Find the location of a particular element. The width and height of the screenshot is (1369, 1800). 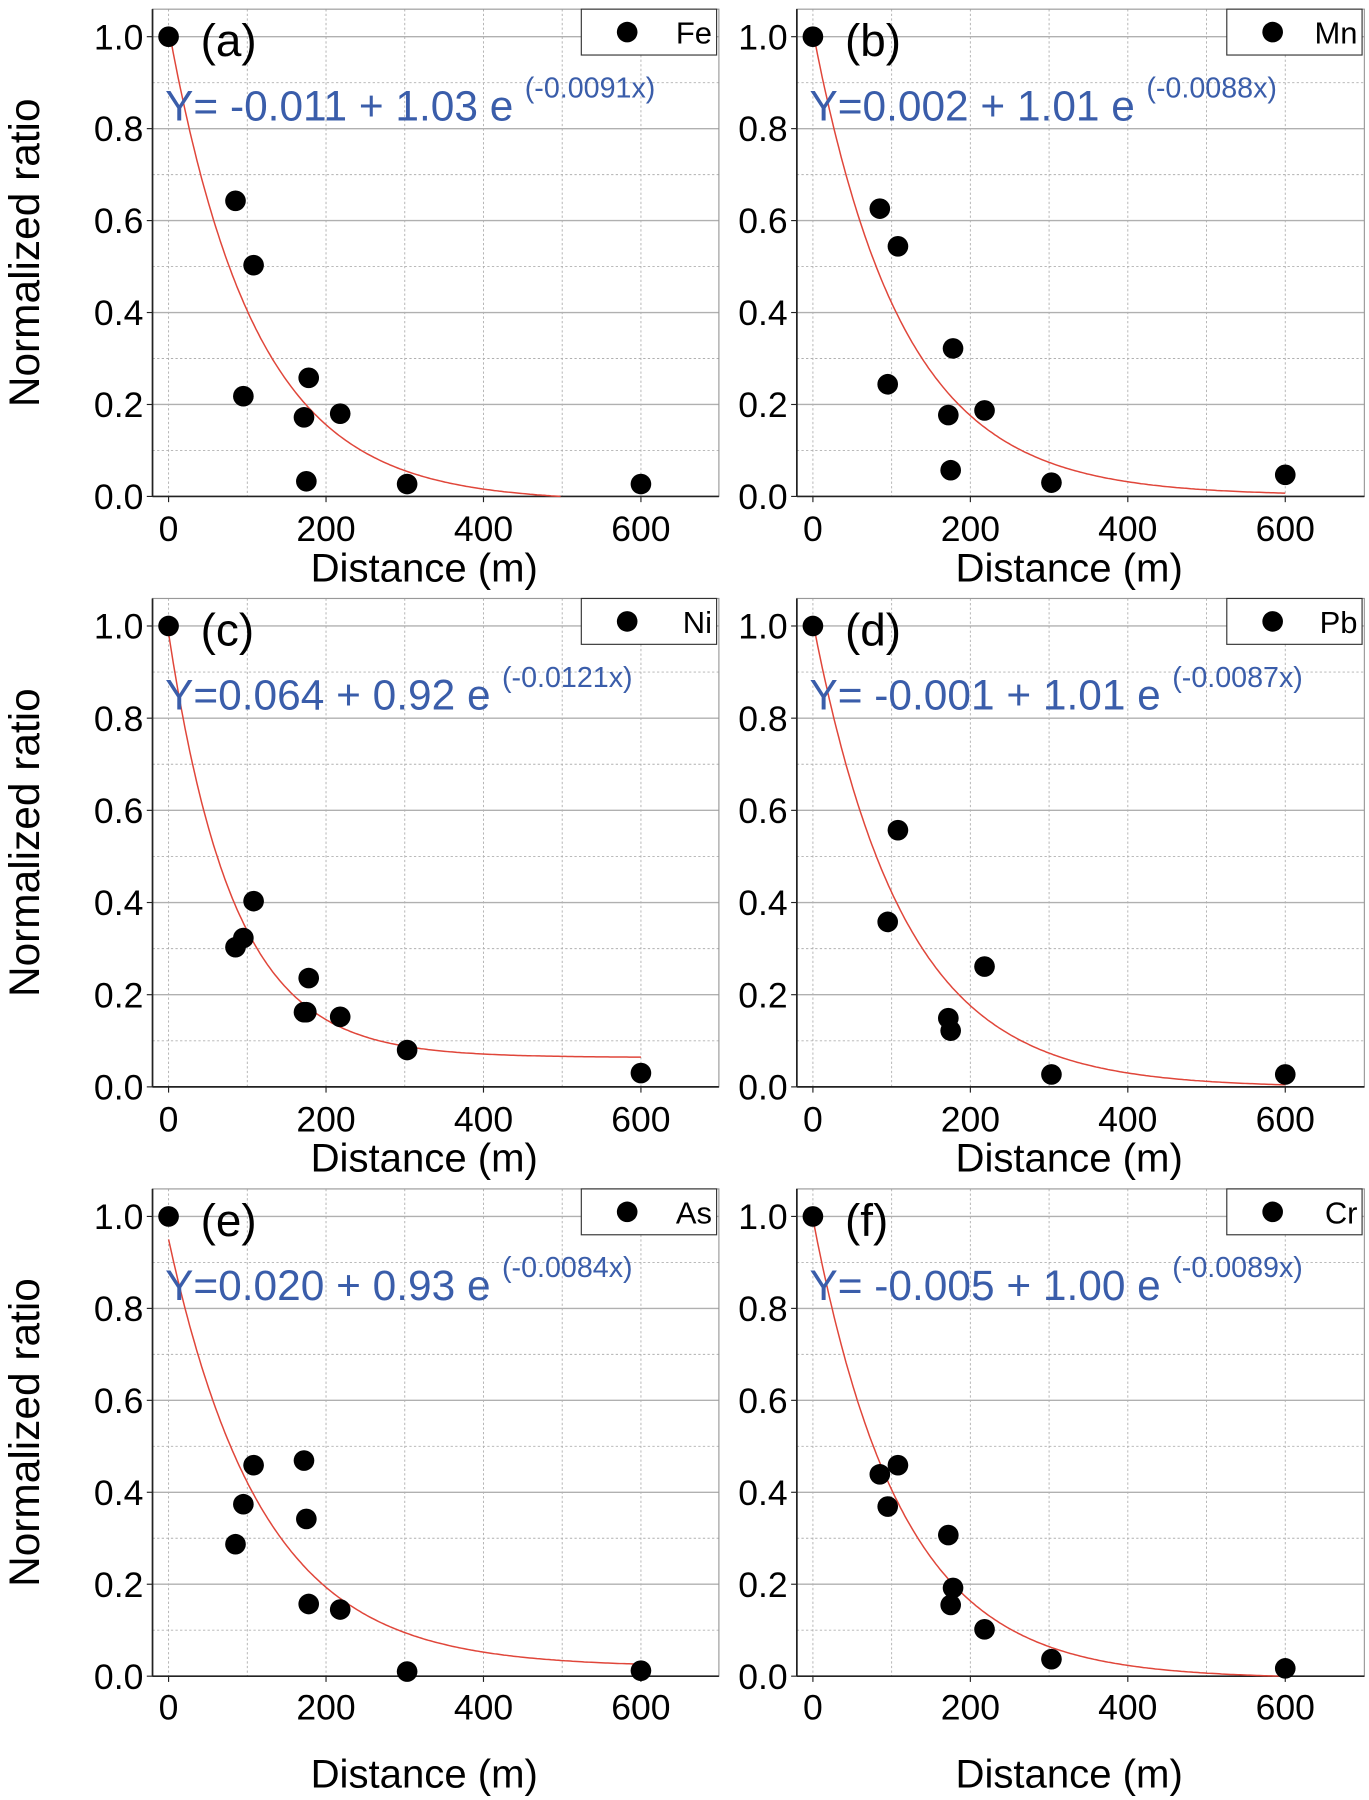

panel-label: (b) is located at coordinates (873, 40).